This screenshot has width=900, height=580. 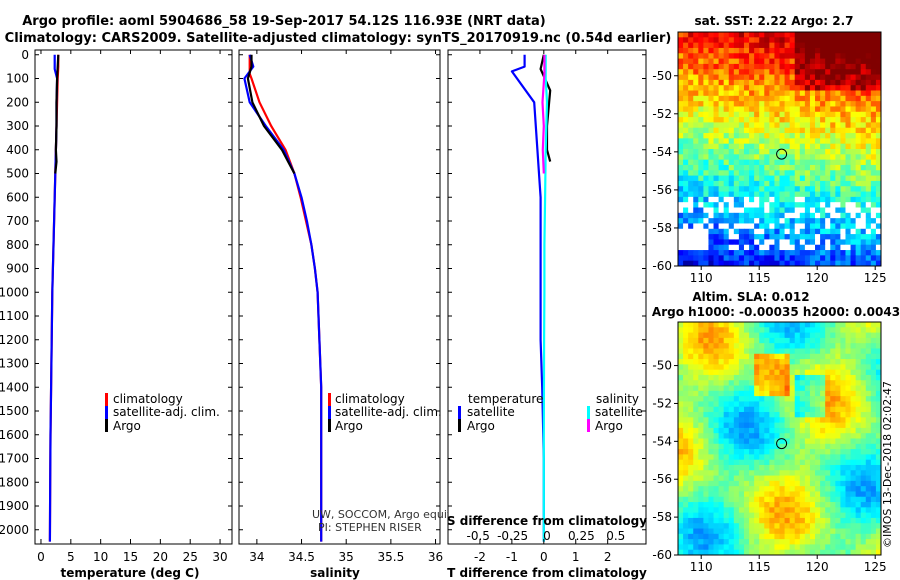 What do you see at coordinates (779, 438) in the screenshot?
I see `sla-map-frame` at bounding box center [779, 438].